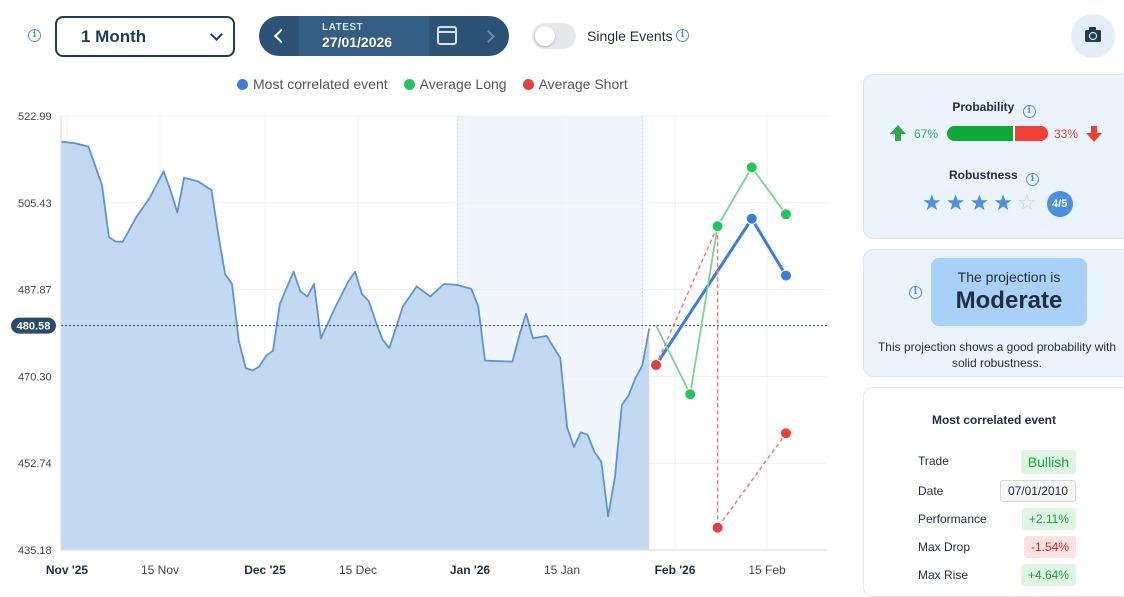 This screenshot has height=597, width=1124. What do you see at coordinates (216, 34) in the screenshot?
I see `chevron-down-icon` at bounding box center [216, 34].